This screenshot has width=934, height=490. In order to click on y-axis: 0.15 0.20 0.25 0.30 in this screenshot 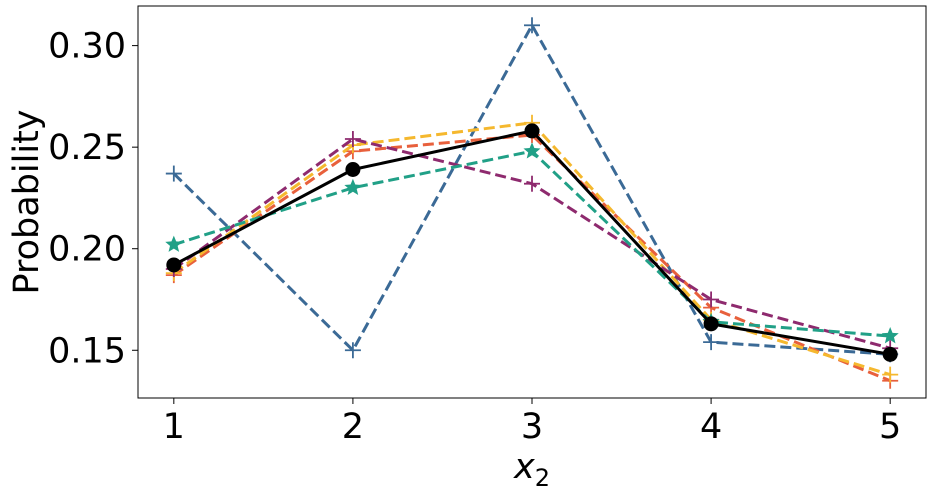, I will do `click(93, 199)`.